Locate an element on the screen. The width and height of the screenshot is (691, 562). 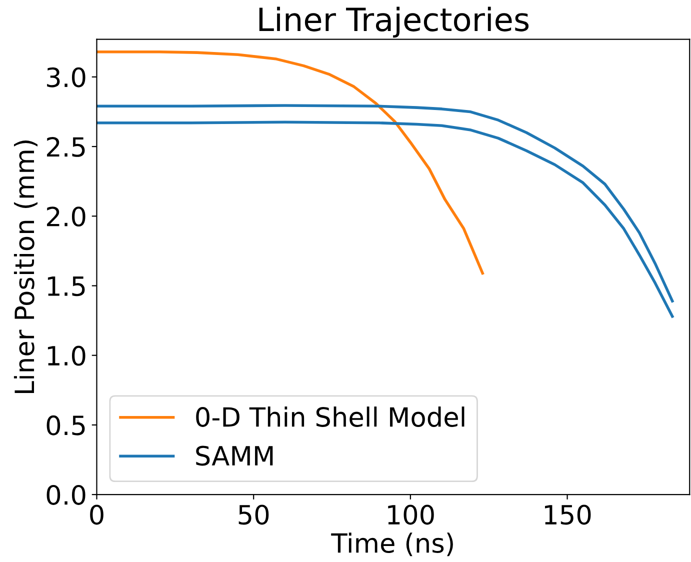
y-tick-label: 0.5 is located at coordinates (65, 425).